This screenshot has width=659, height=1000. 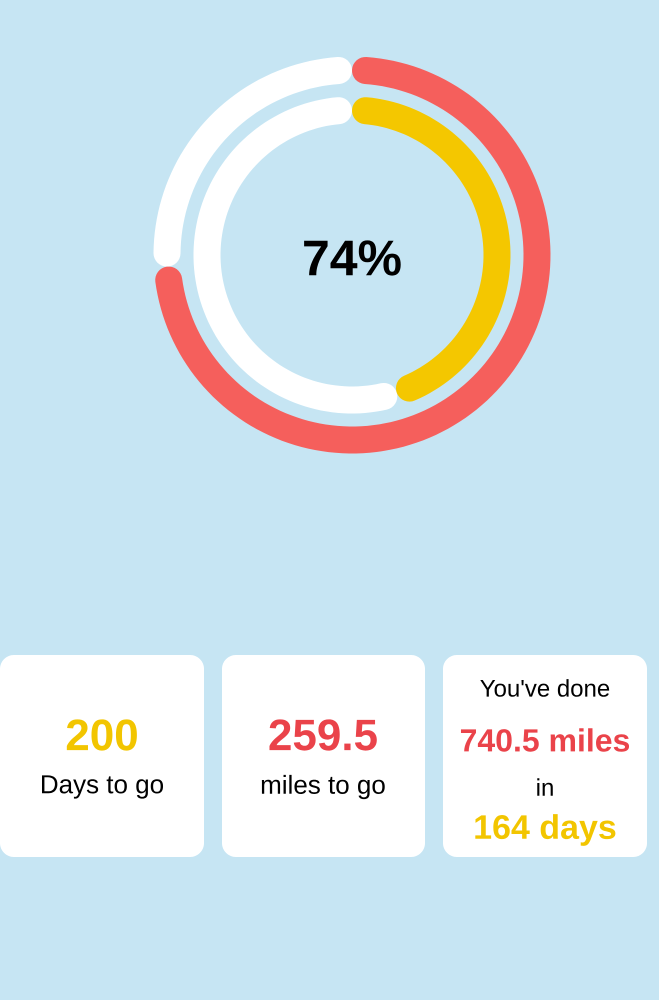 What do you see at coordinates (545, 740) in the screenshot?
I see `text: 740.5 miles` at bounding box center [545, 740].